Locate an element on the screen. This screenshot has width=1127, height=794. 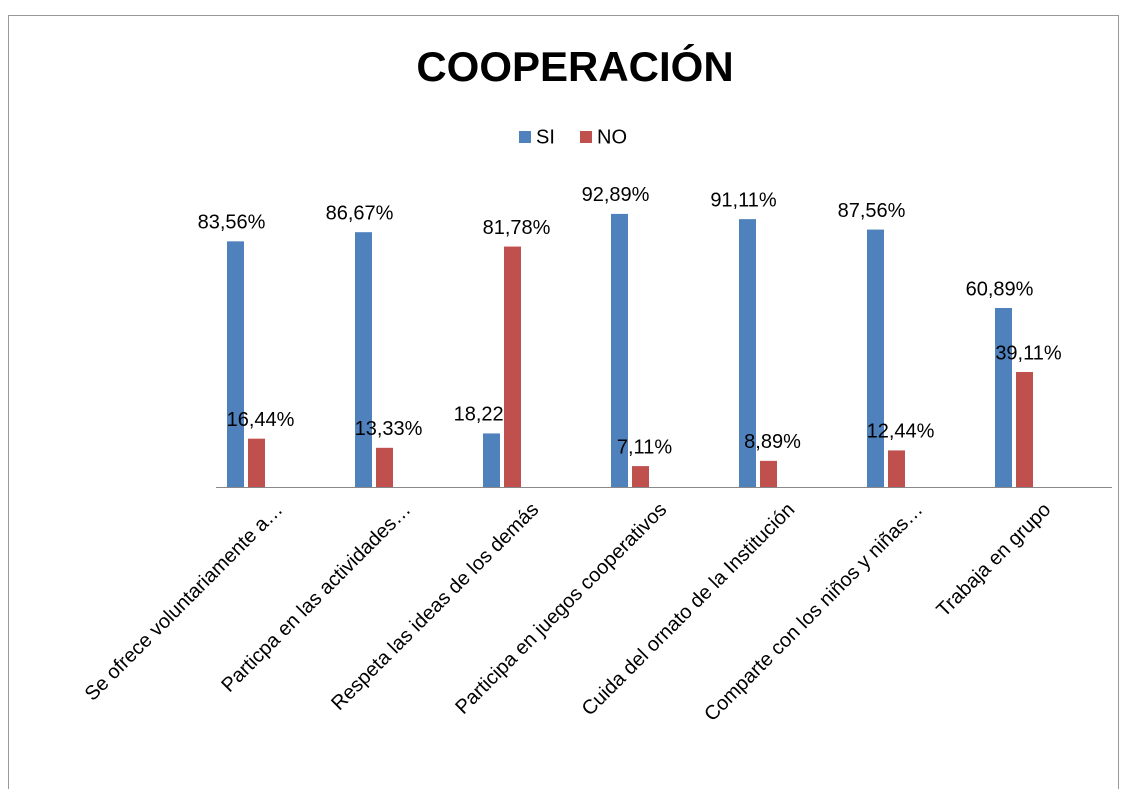
legend-label: SI is located at coordinates (545, 137).